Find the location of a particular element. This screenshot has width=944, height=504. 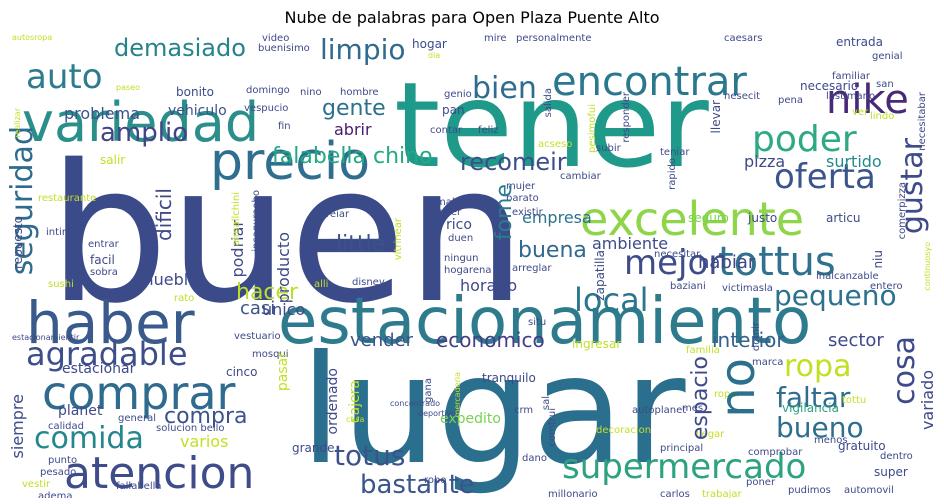

word-necesitabar: necesitabar is located at coordinates (922, 121).